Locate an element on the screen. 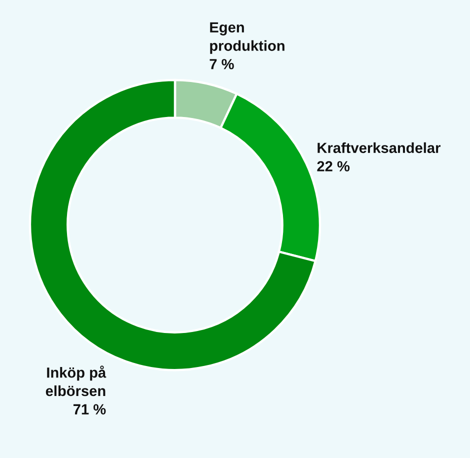  slice-label: Egen produktion is located at coordinates (247, 38).